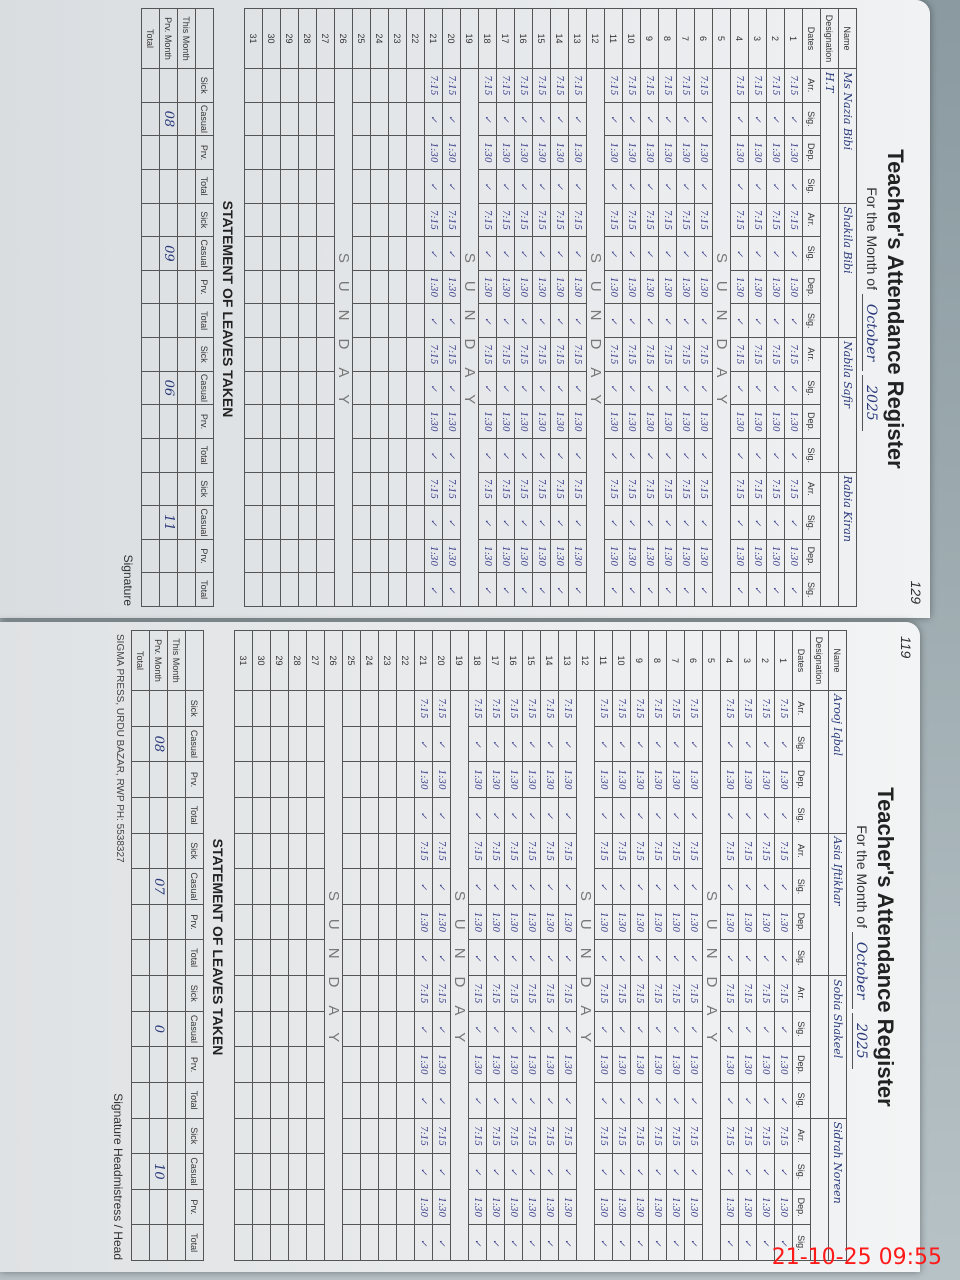 The image size is (960, 1280). Describe the element at coordinates (325, 307) in the screenshot. I see `day-row: 27` at that location.